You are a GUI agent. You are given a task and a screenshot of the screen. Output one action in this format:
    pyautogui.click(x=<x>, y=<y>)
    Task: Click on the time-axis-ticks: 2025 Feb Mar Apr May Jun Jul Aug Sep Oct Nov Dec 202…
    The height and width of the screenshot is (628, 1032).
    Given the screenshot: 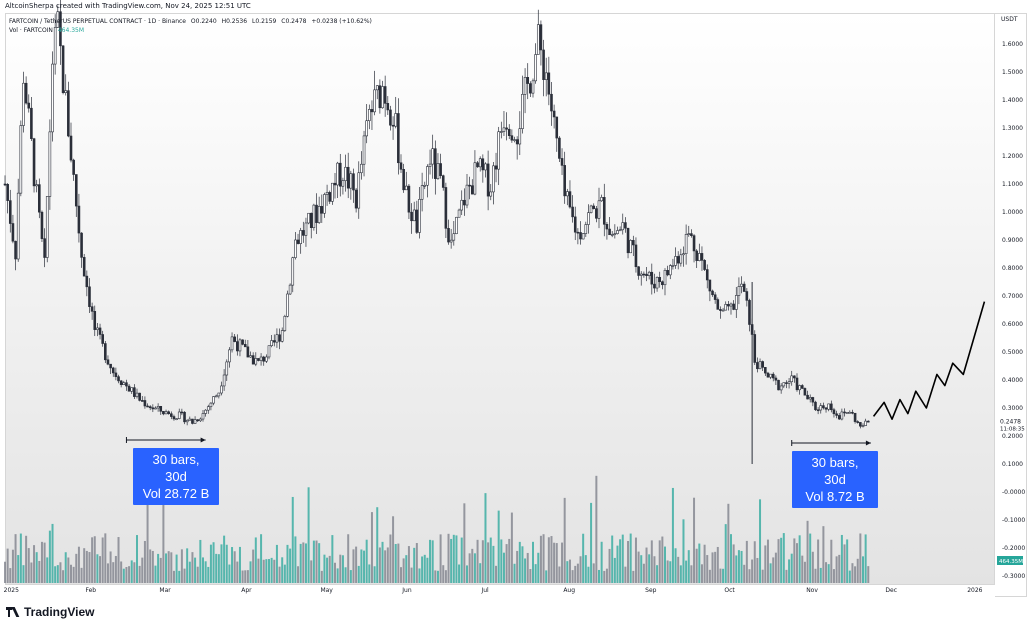 What is the action you would take?
    pyautogui.click(x=493, y=590)
    